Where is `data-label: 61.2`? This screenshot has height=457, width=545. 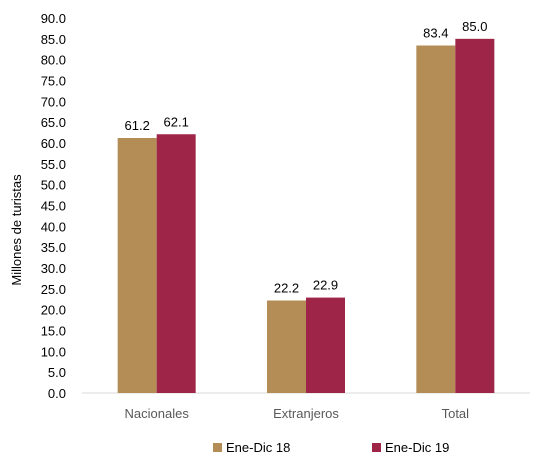
data-label: 61.2 is located at coordinates (137, 125).